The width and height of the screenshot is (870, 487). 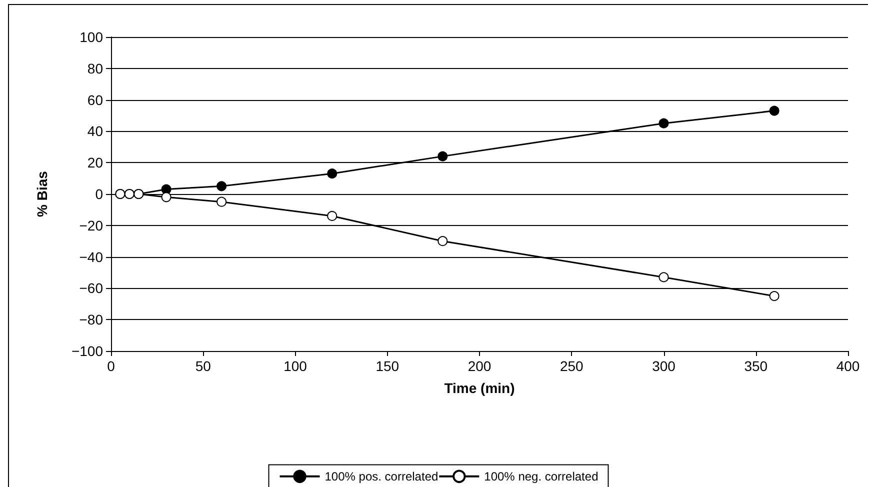 I want to click on y-tick-label: −80, so click(x=91, y=320).